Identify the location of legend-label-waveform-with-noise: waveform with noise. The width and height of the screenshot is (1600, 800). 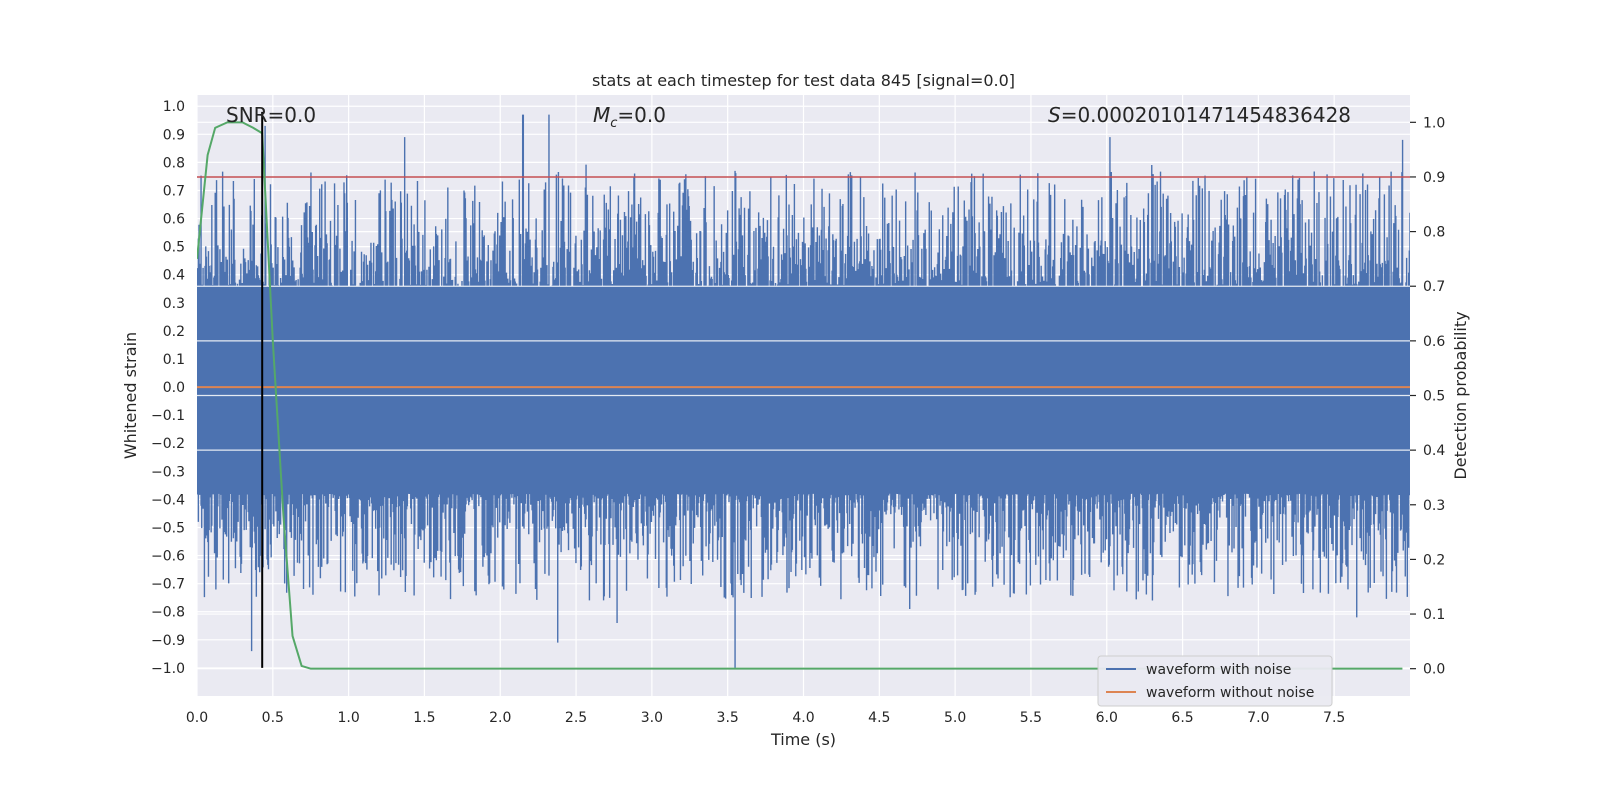
(1218, 670).